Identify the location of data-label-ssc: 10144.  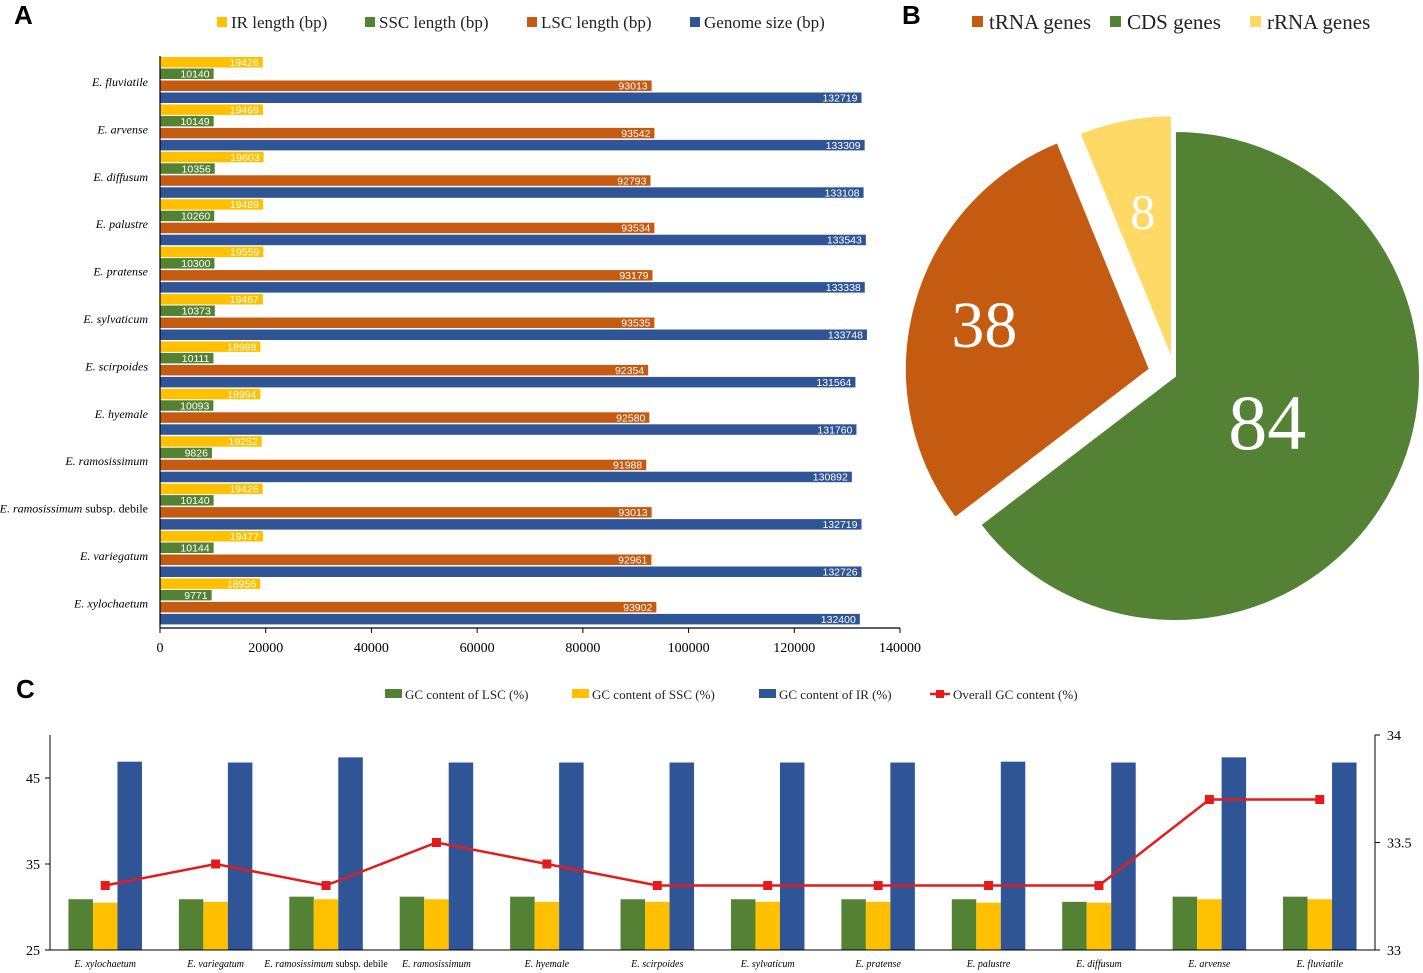
(194, 549).